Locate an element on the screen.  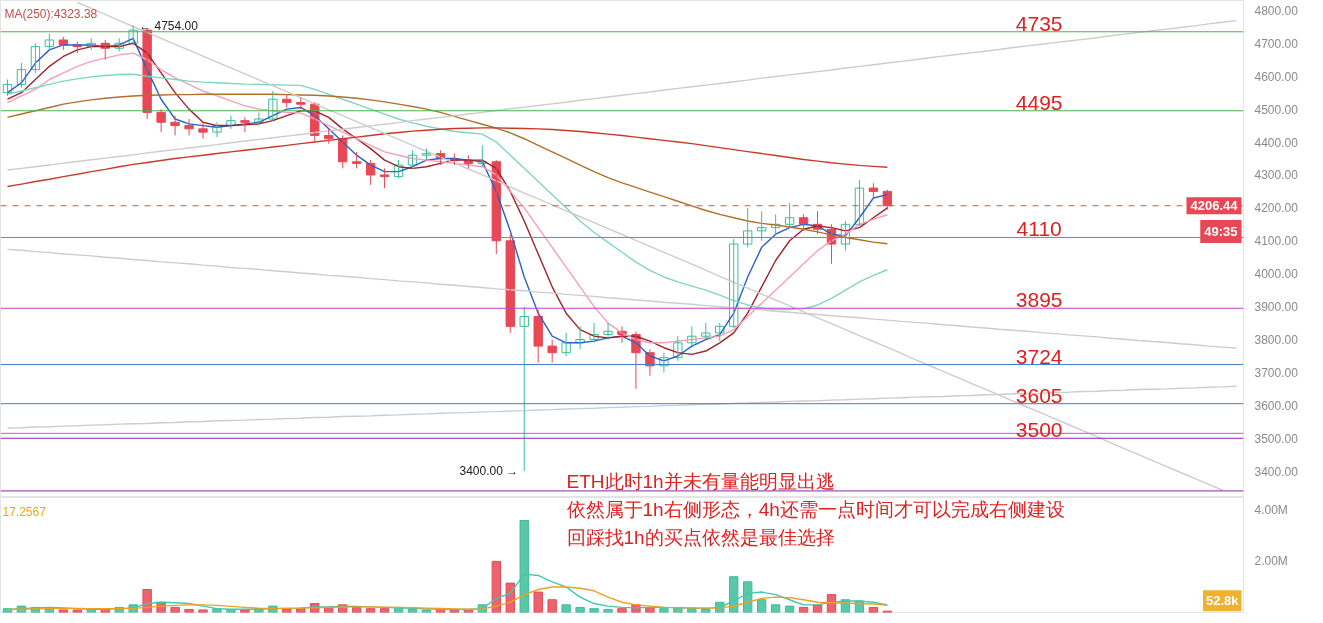
y-tick-label: 4500.00 is located at coordinates (1276, 109).